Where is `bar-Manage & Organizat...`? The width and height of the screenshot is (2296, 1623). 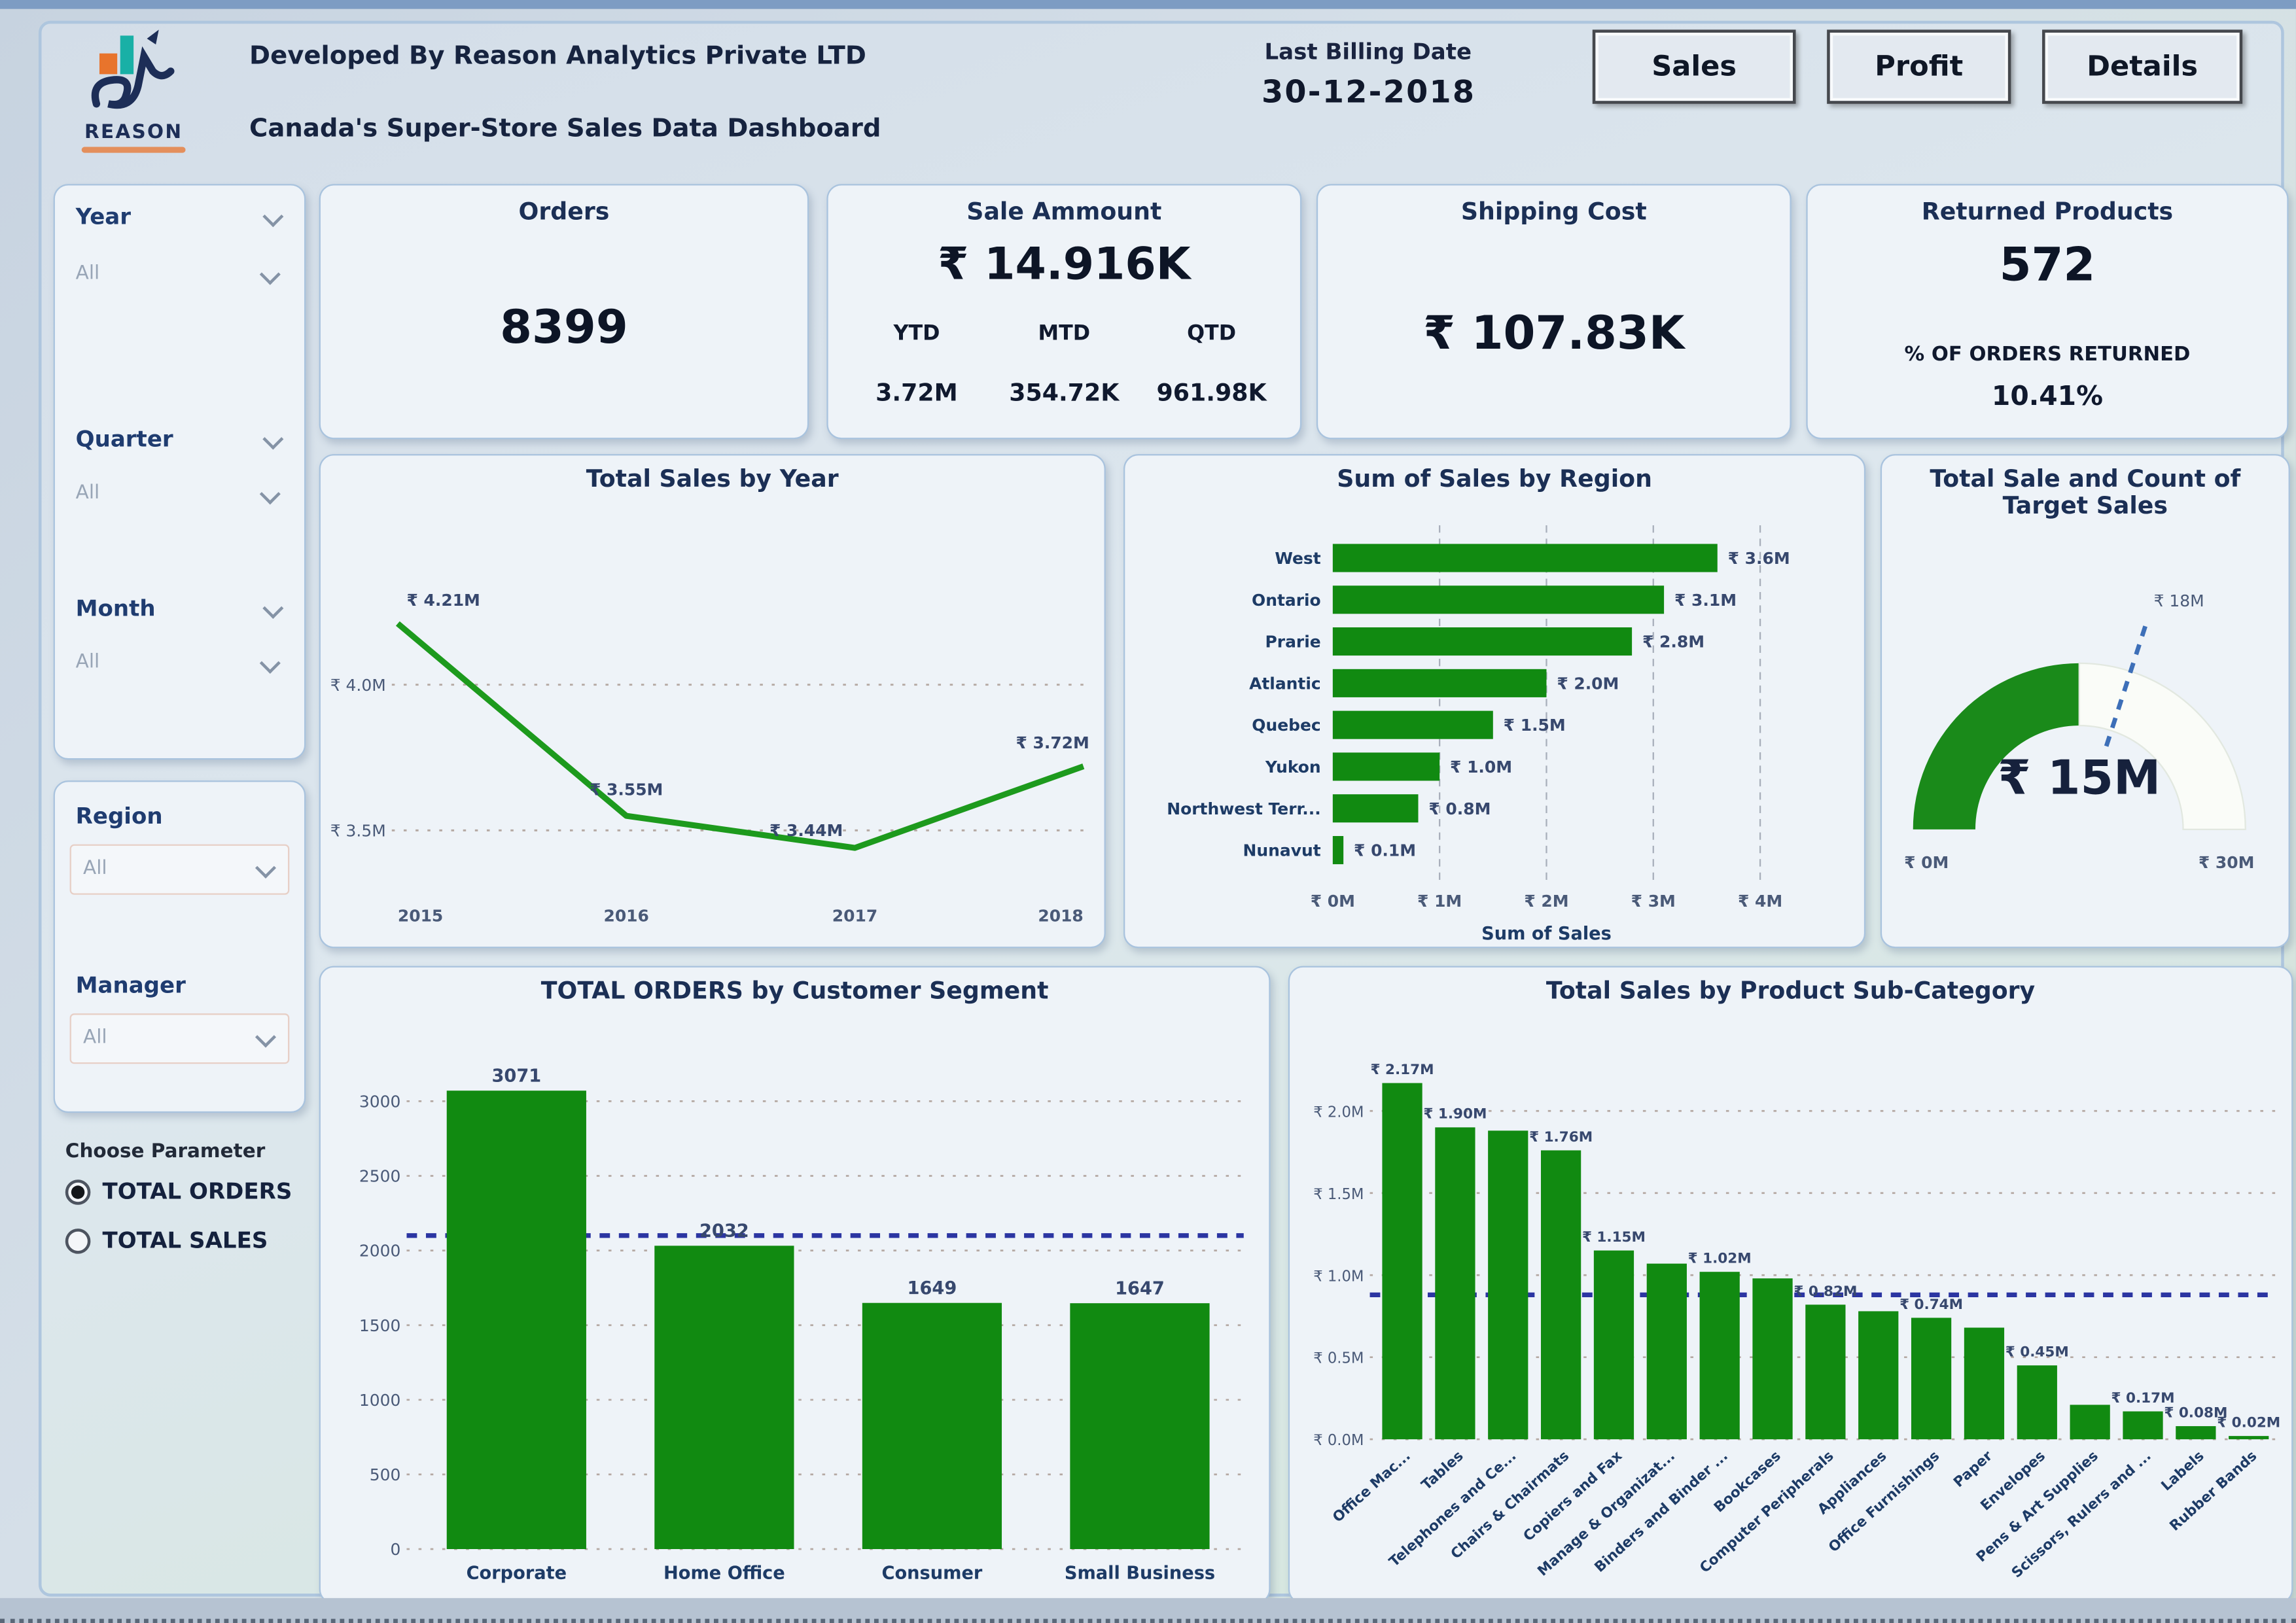
bar-Manage & Organizat... is located at coordinates (1666, 1351).